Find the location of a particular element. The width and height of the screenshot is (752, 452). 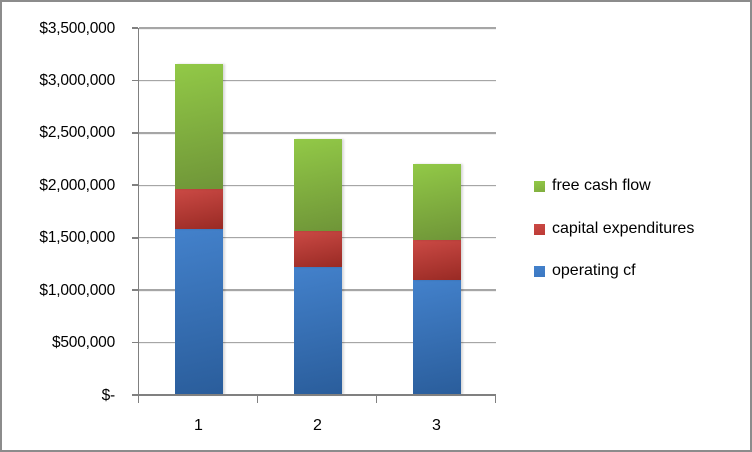

legend-item-capital-expenditures: capital expenditures is located at coordinates (614, 229).